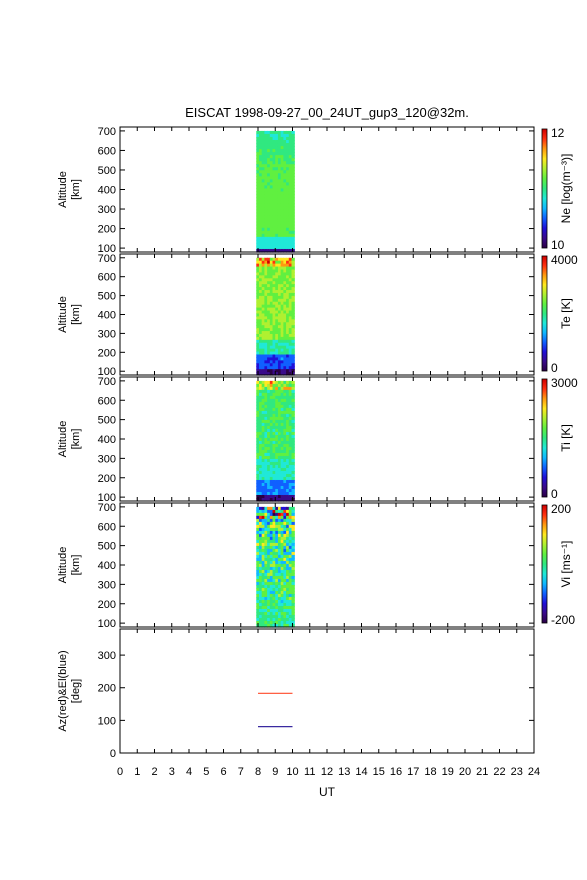  What do you see at coordinates (107, 605) in the screenshot?
I see `y-tick-label: 200` at bounding box center [107, 605].